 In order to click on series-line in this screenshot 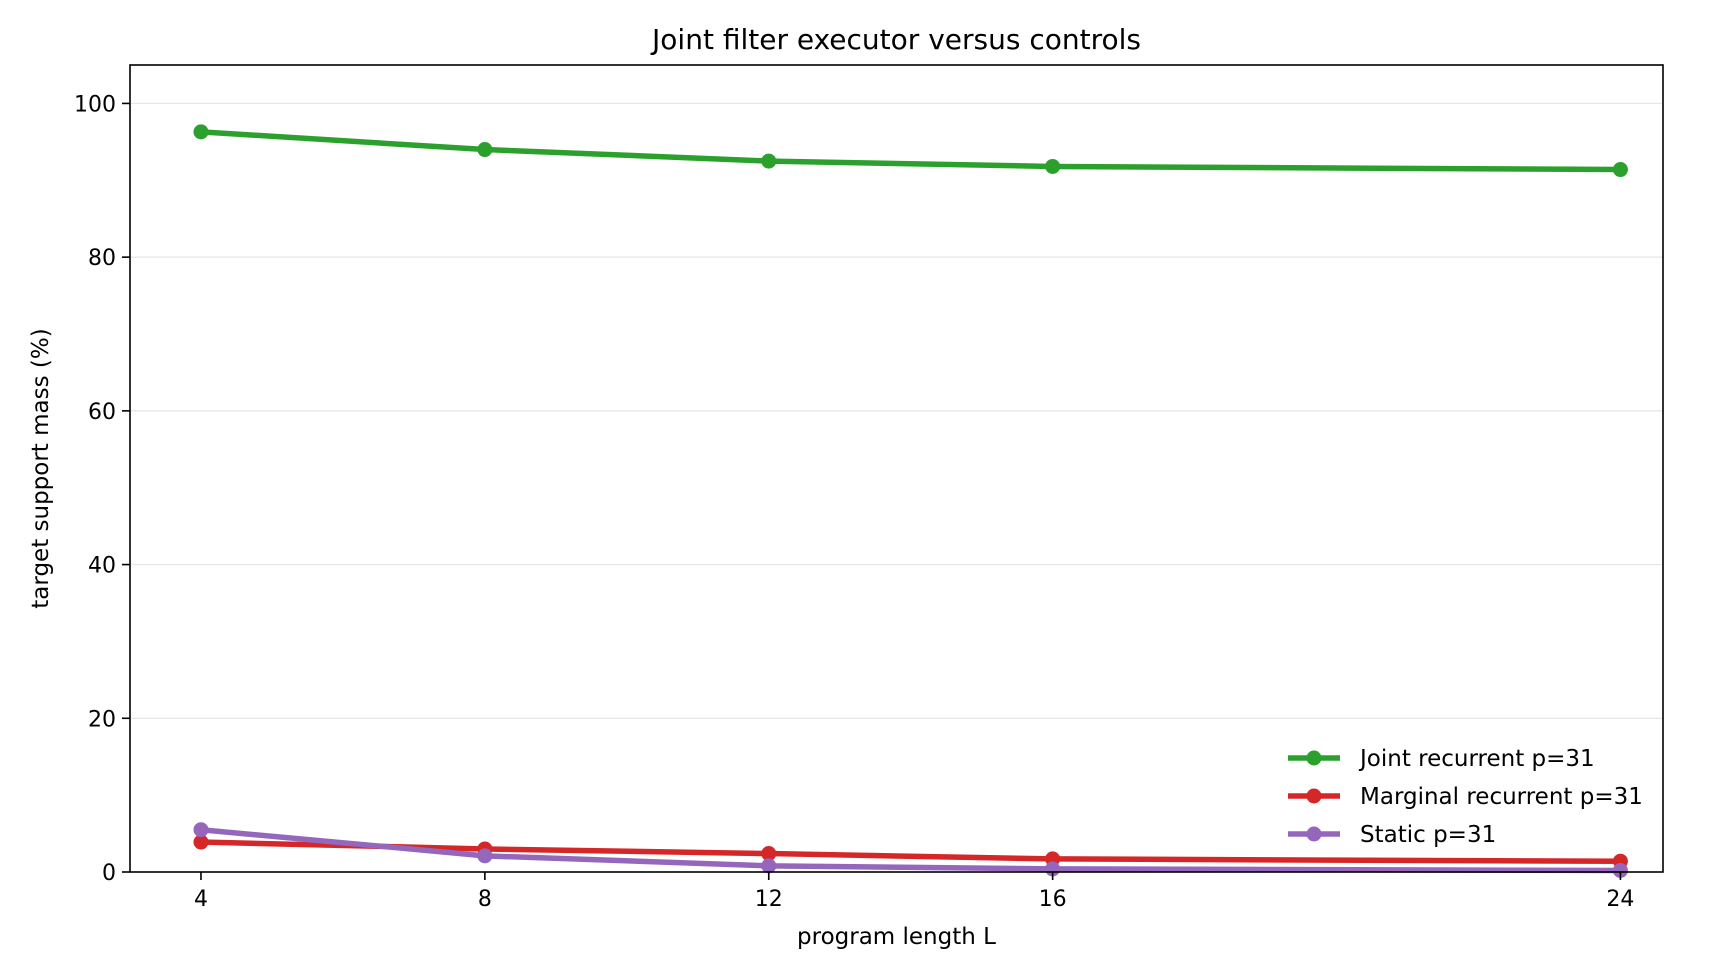, I will do `click(911, 151)`.